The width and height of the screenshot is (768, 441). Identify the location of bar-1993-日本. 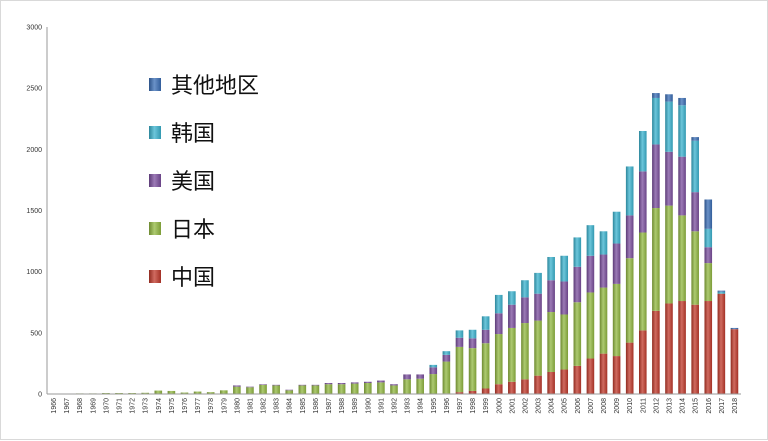
(407, 386).